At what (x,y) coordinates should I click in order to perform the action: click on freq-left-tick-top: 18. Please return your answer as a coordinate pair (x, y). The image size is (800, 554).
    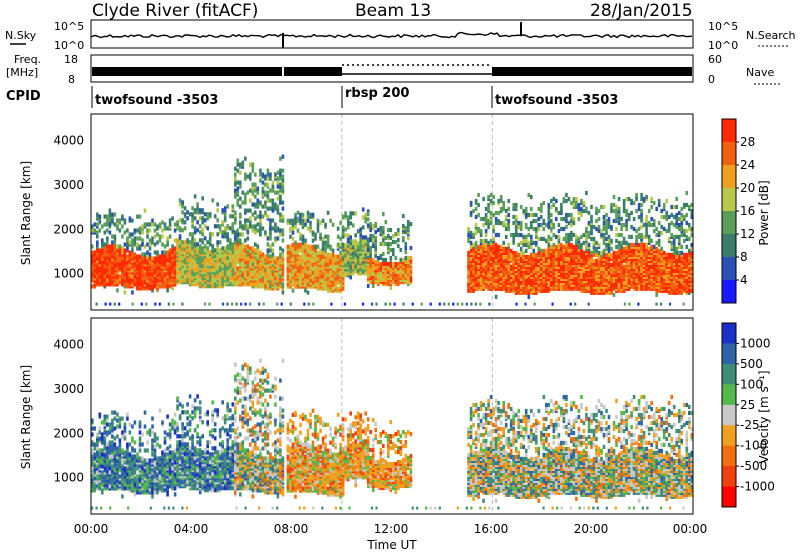
    Looking at the image, I should click on (71, 59).